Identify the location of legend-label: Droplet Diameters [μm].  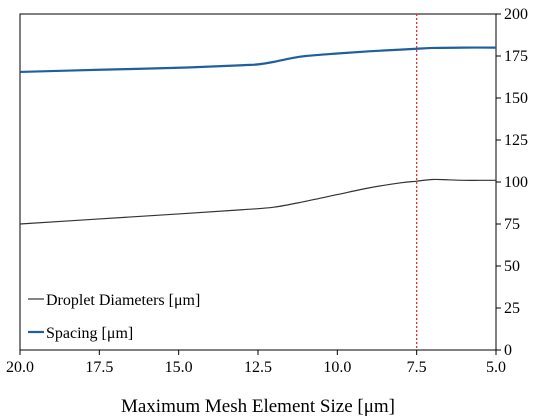
(123, 300).